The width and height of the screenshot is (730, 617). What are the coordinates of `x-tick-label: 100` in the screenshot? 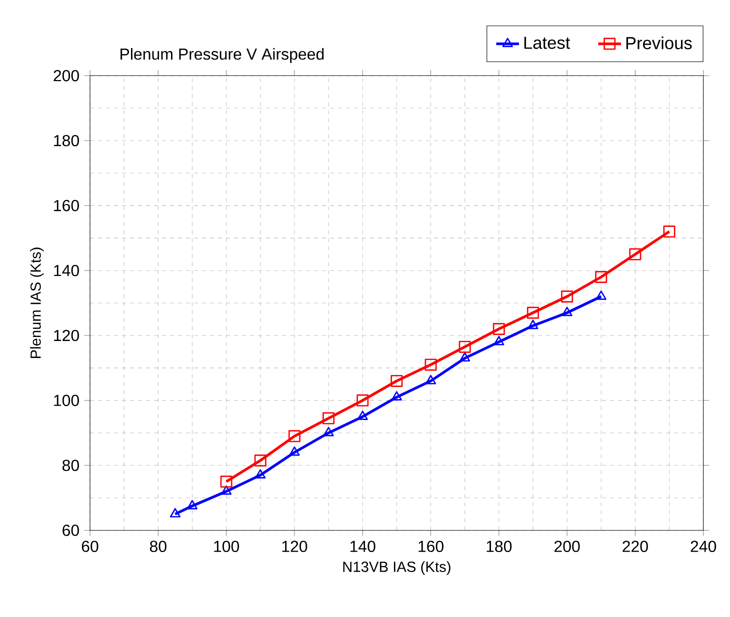 It's located at (227, 546).